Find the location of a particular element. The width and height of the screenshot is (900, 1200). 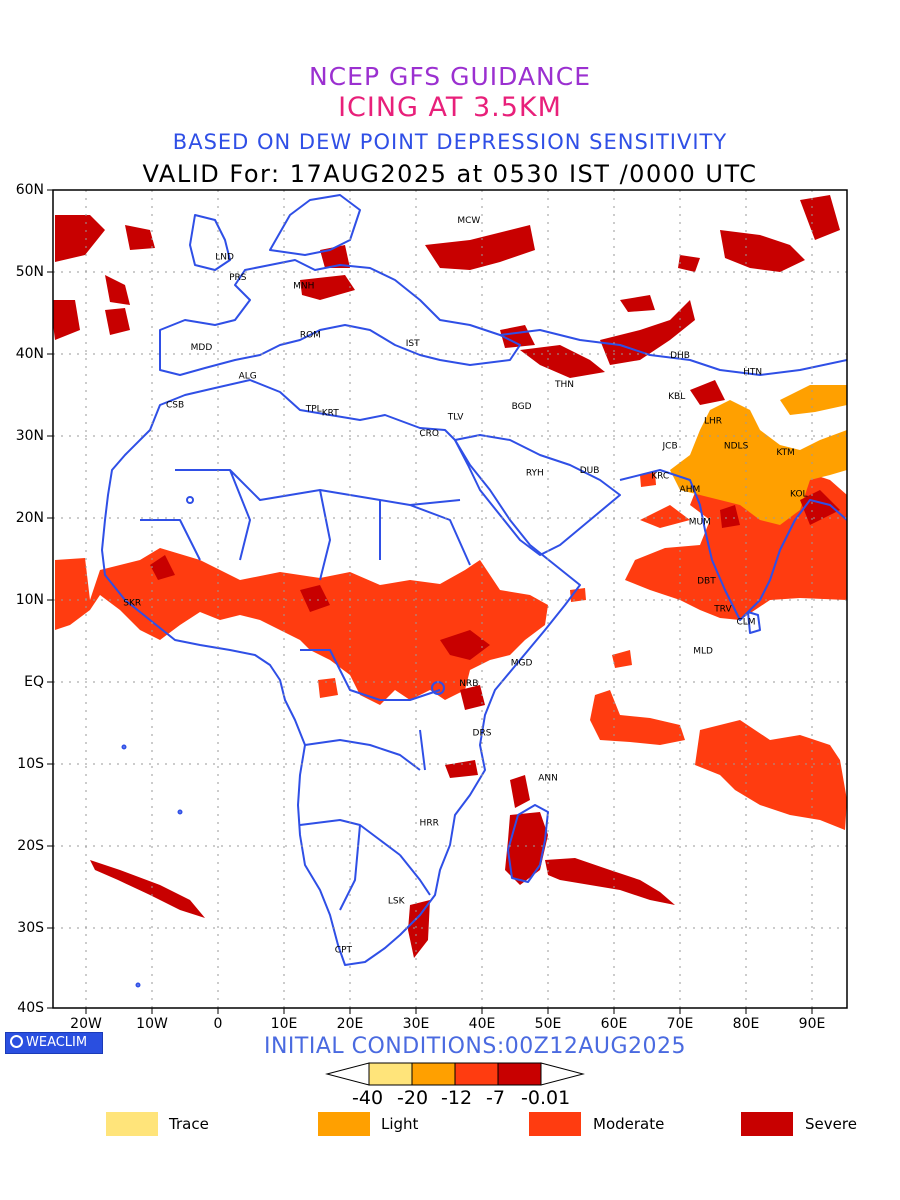

city-label-mnh: MNH is located at coordinates (303, 286).